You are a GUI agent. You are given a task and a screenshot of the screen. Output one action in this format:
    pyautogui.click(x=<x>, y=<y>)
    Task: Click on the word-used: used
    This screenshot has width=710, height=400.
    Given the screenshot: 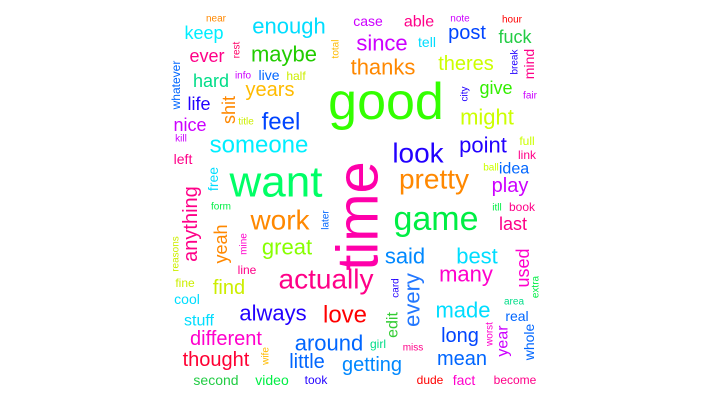 What is the action you would take?
    pyautogui.click(x=523, y=267)
    